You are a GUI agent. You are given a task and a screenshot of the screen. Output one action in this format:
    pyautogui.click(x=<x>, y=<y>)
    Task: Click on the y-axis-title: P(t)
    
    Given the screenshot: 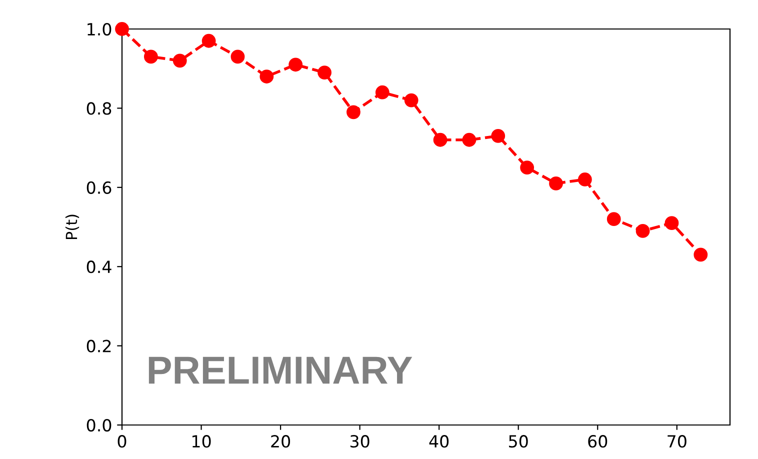 What is the action you would take?
    pyautogui.click(x=72, y=227)
    